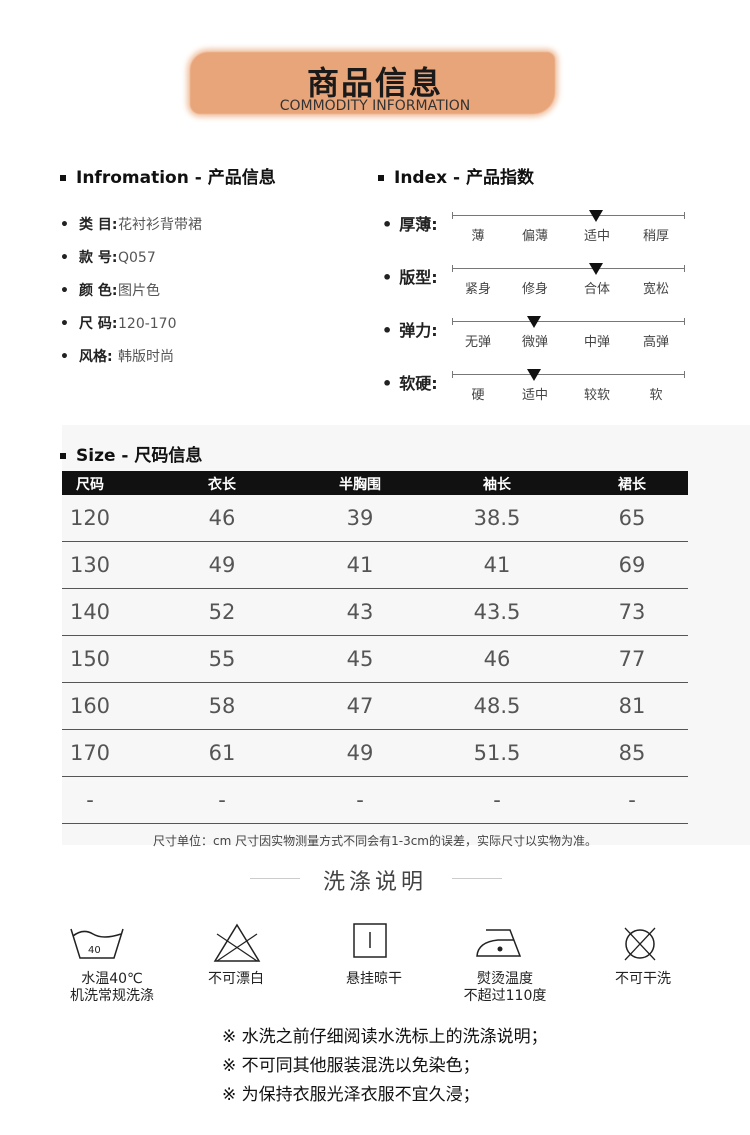 The width and height of the screenshot is (750, 1135). Describe the element at coordinates (505, 996) in the screenshot. I see `care-label-line: 不超过110度` at that location.